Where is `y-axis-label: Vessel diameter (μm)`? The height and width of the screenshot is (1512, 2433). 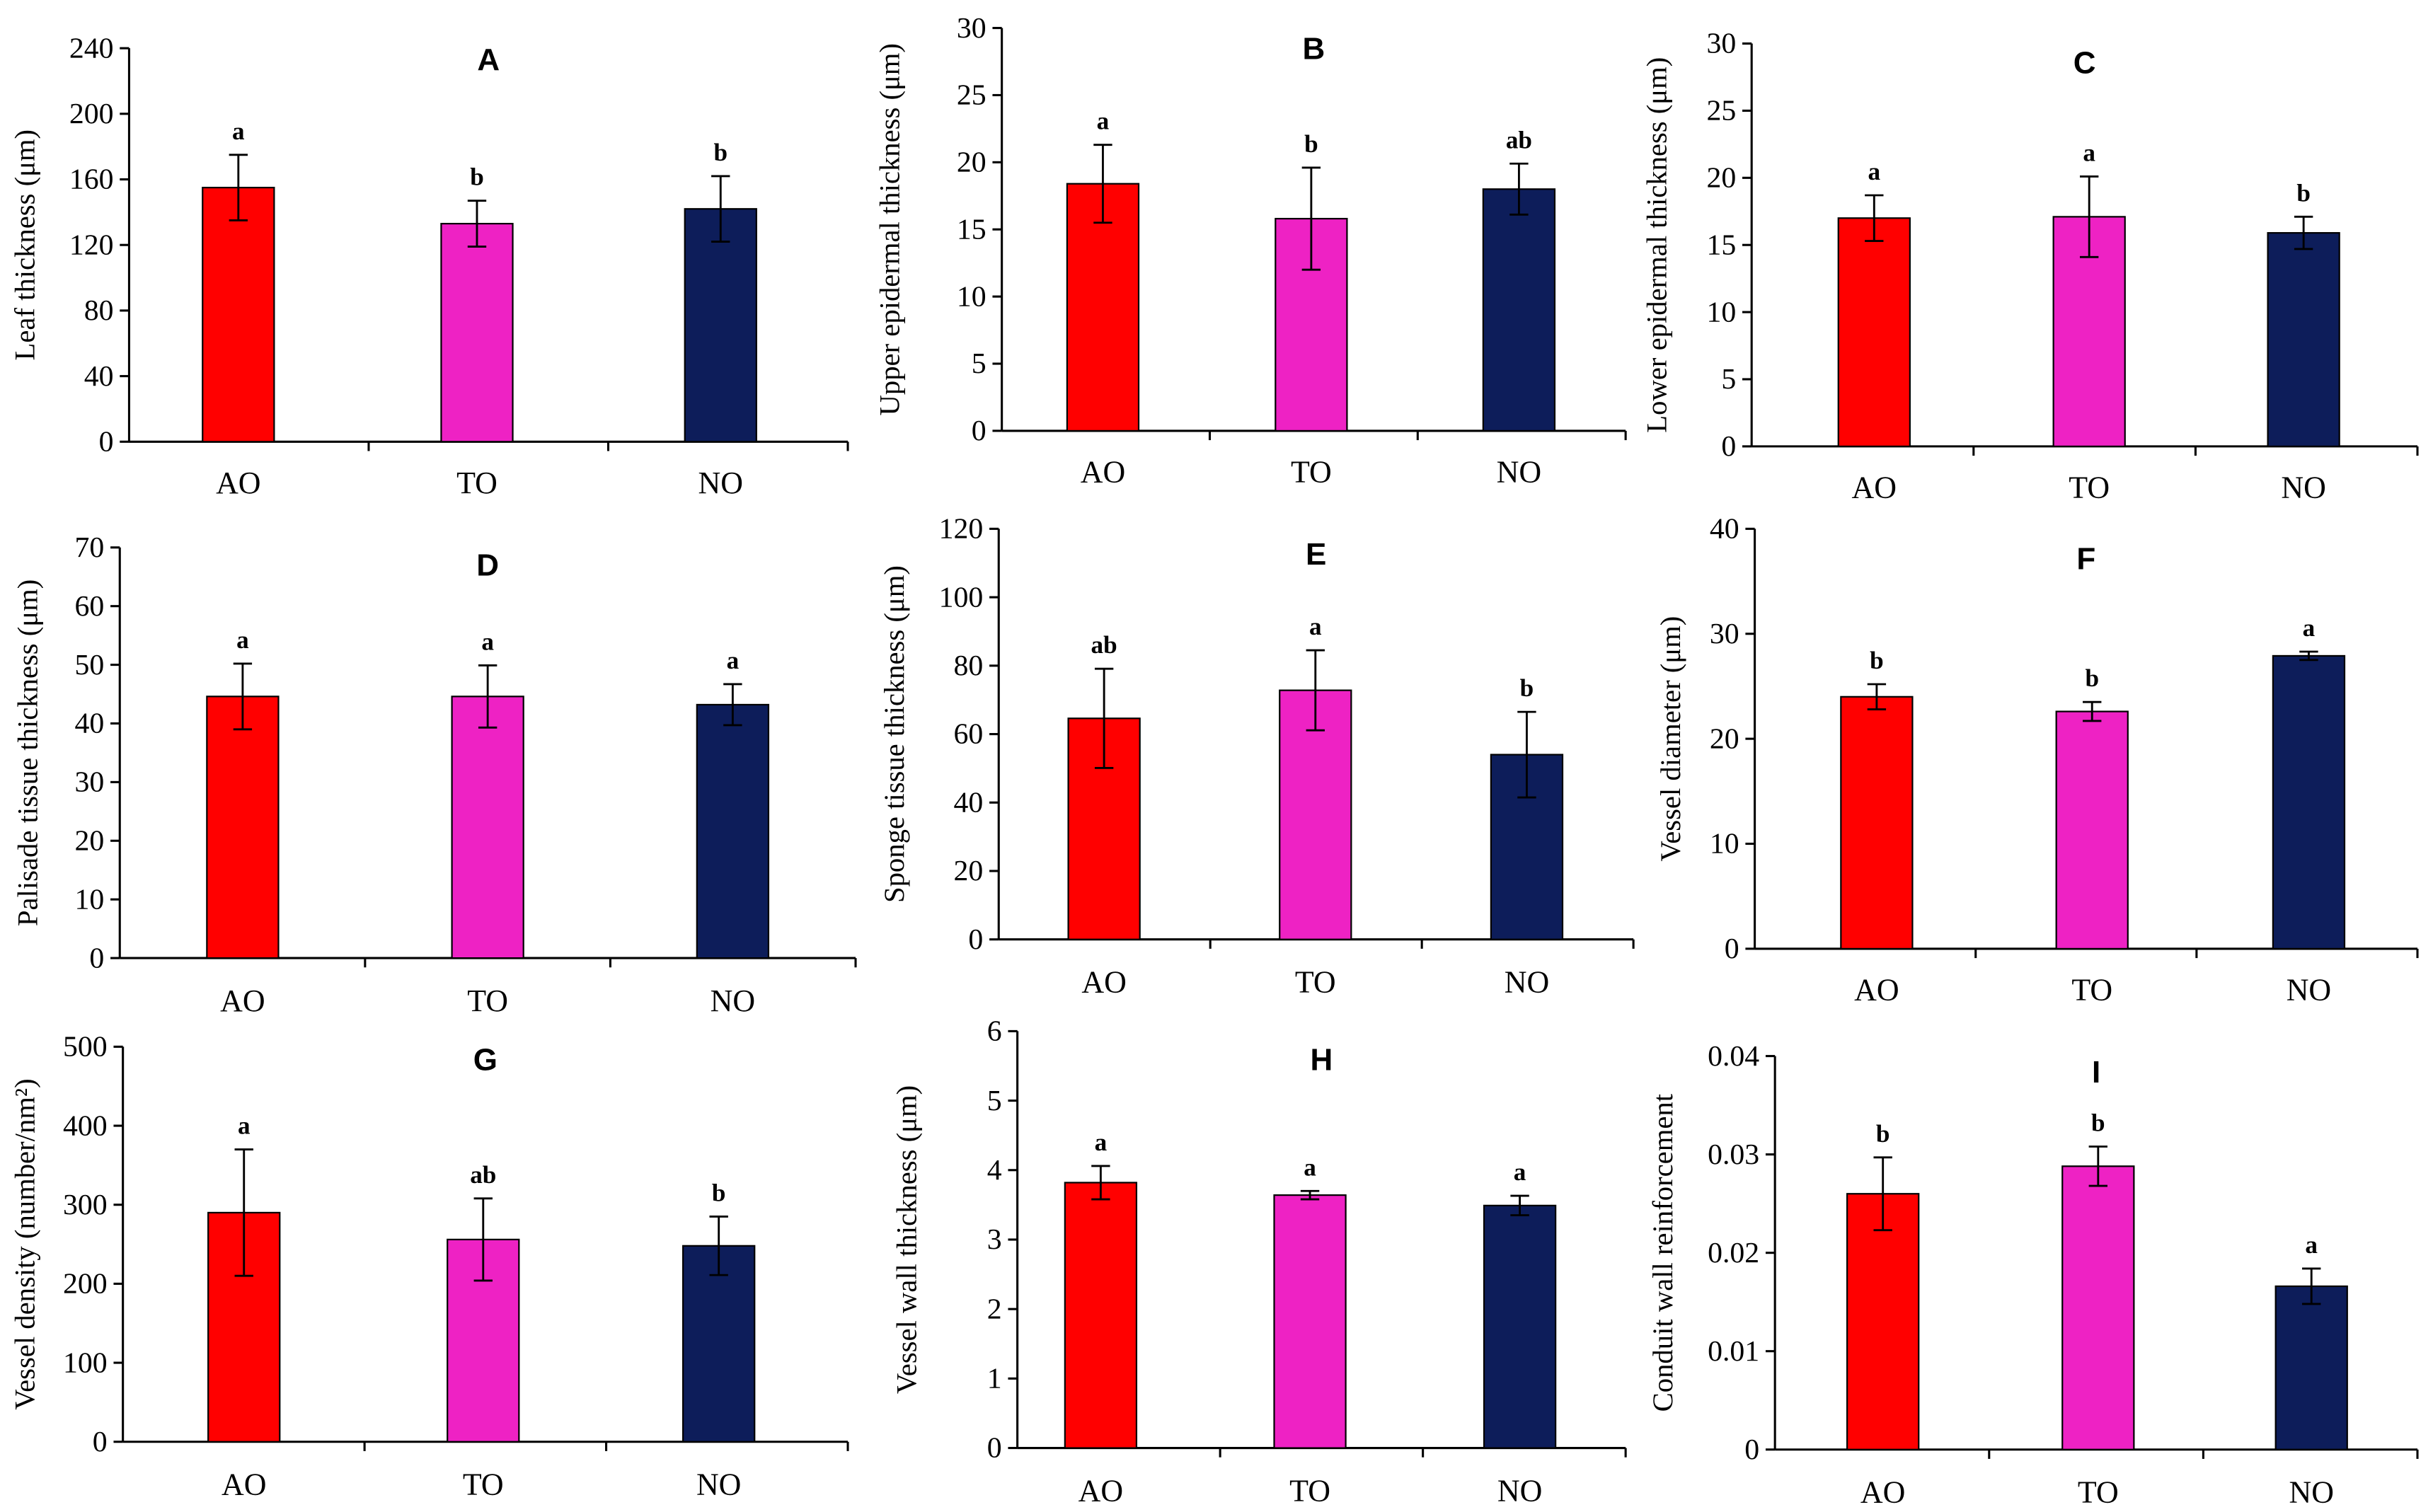 y-axis-label: Vessel diameter (μm) is located at coordinates (1670, 739).